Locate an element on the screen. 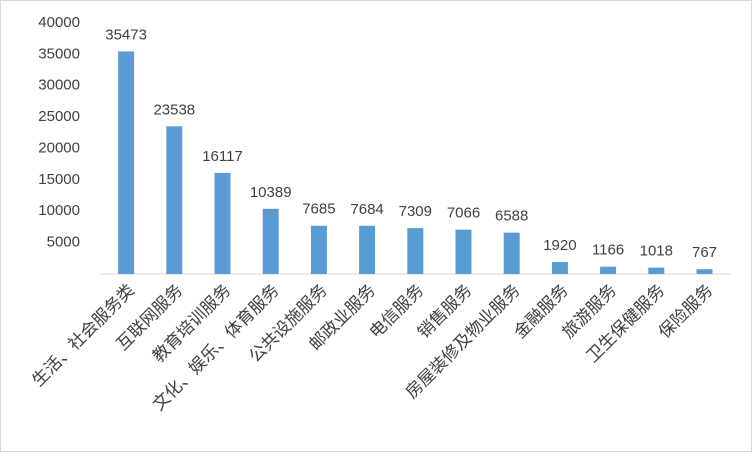  value-label: 16117 is located at coordinates (222, 156).